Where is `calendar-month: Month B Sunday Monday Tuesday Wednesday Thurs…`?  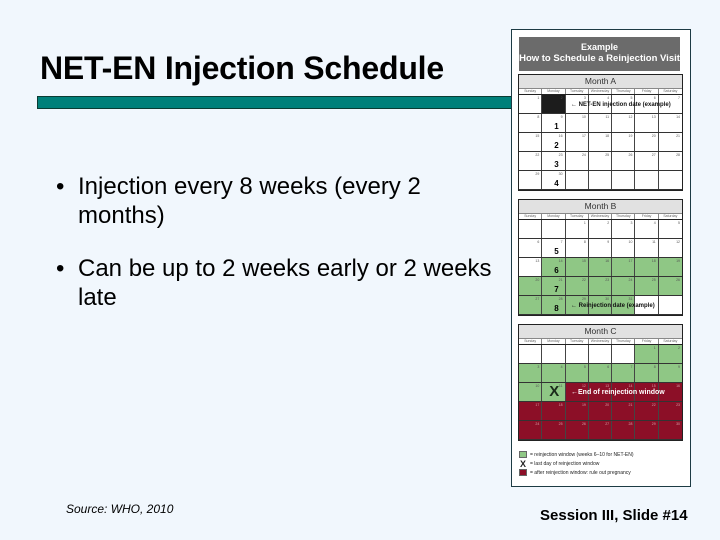 calendar-month: Month B Sunday Monday Tuesday Wednesday Thurs… is located at coordinates (600, 257).